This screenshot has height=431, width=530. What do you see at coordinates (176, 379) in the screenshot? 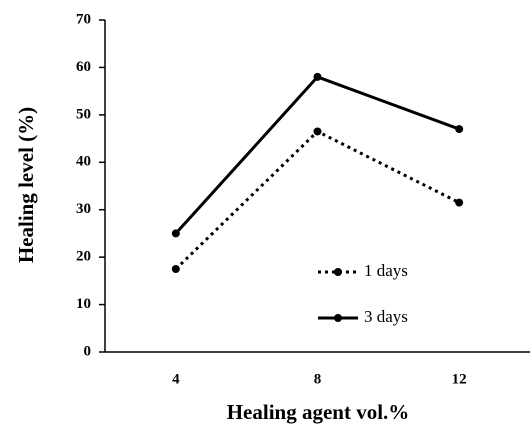
I see `x-tick-label: 4` at bounding box center [176, 379].